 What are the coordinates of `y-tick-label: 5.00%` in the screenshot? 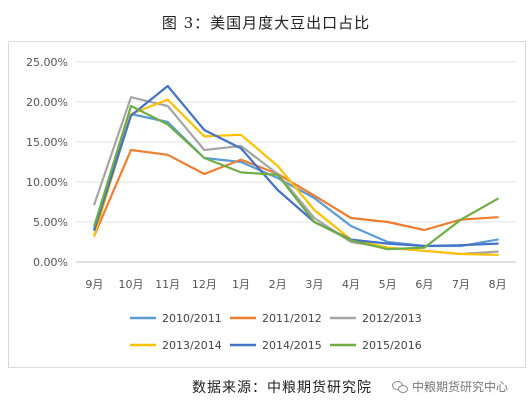 It's located at (50, 222).